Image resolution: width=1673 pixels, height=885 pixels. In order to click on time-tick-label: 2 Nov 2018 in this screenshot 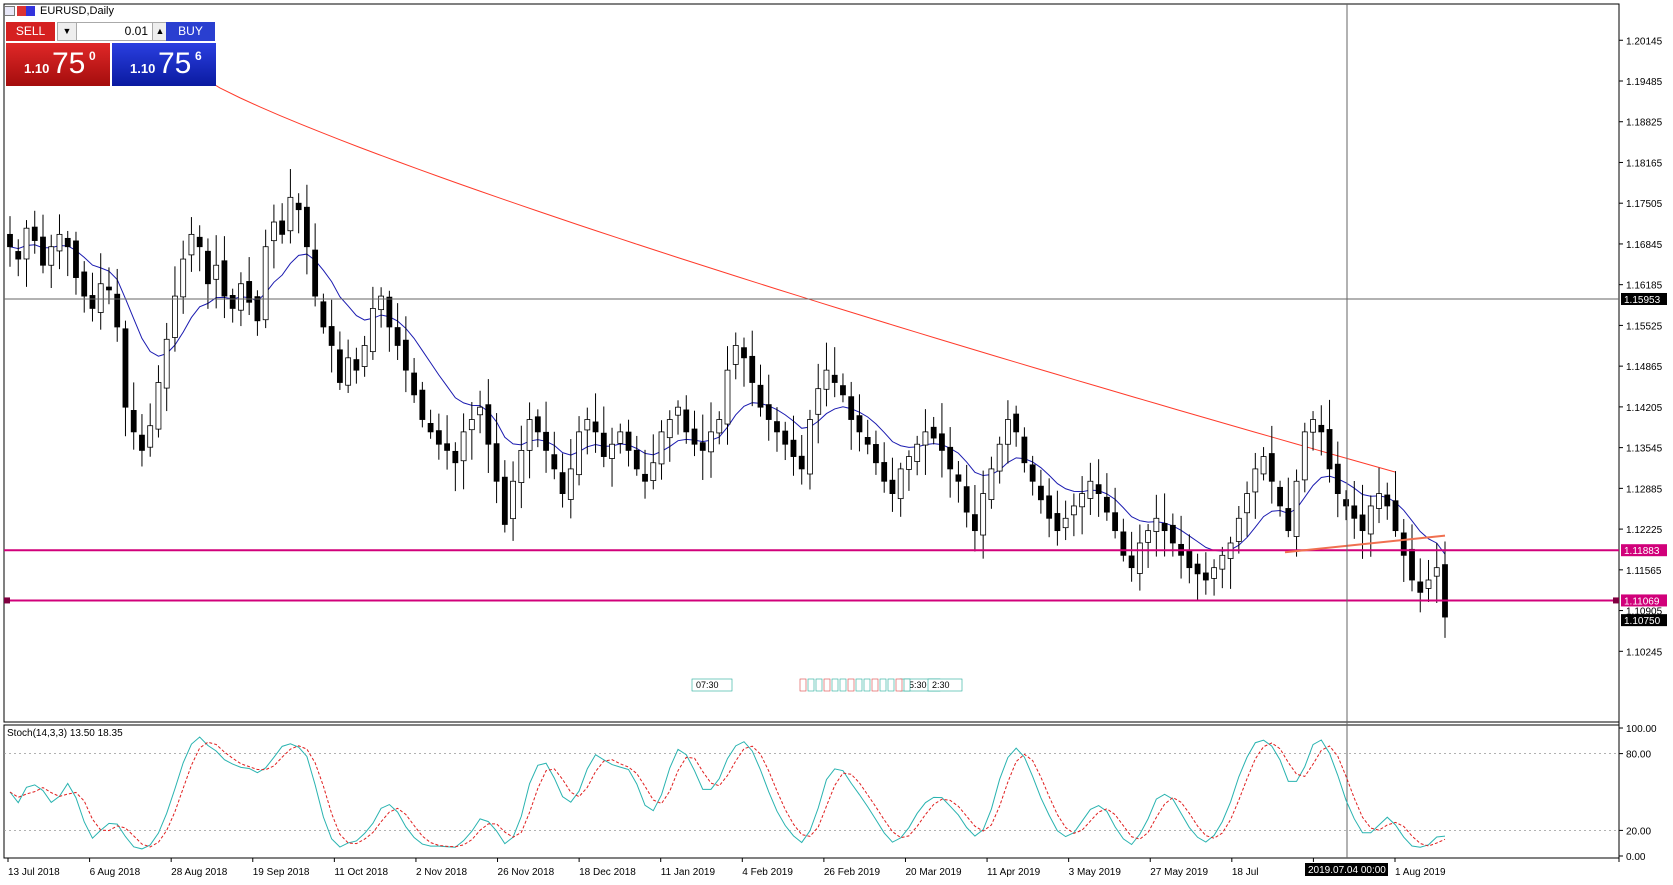, I will do `click(442, 872)`.